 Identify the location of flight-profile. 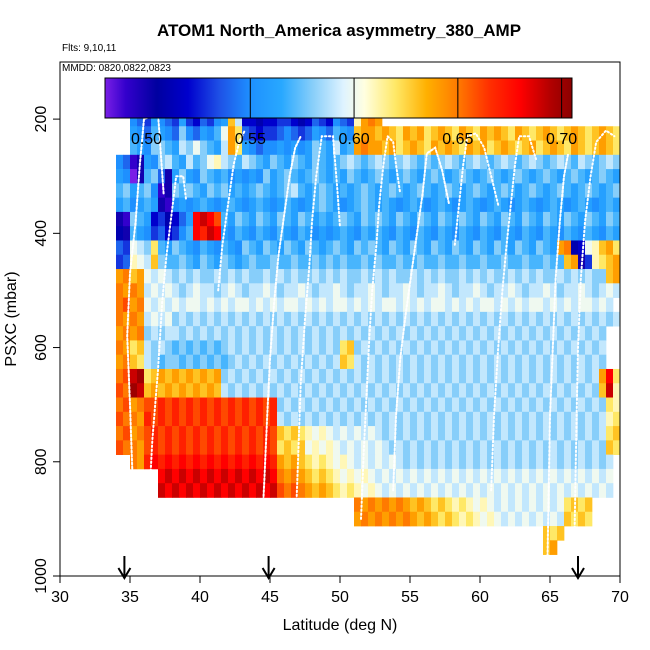
(317, 336).